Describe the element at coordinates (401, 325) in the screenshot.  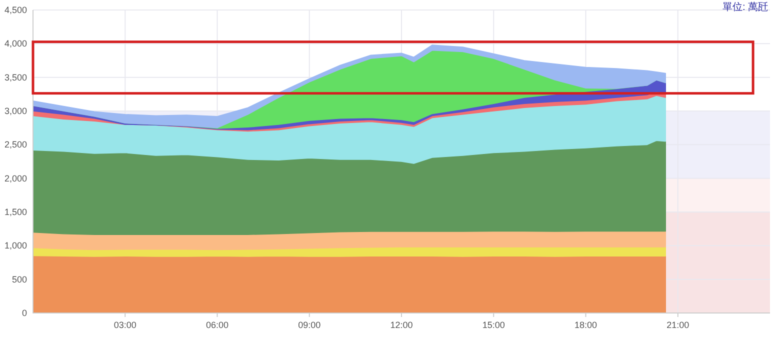
I see `x-tick-label: 12:00` at that location.